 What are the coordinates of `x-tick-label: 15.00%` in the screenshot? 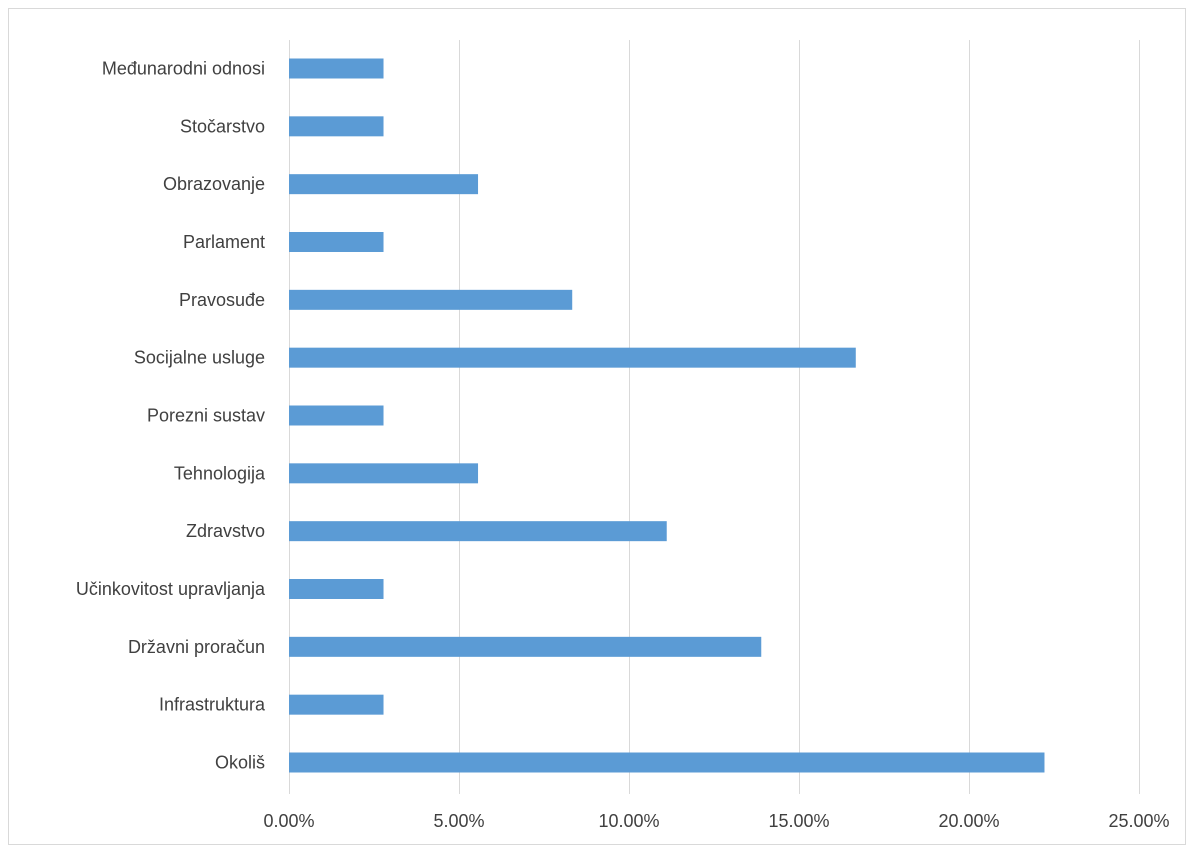 It's located at (798, 821).